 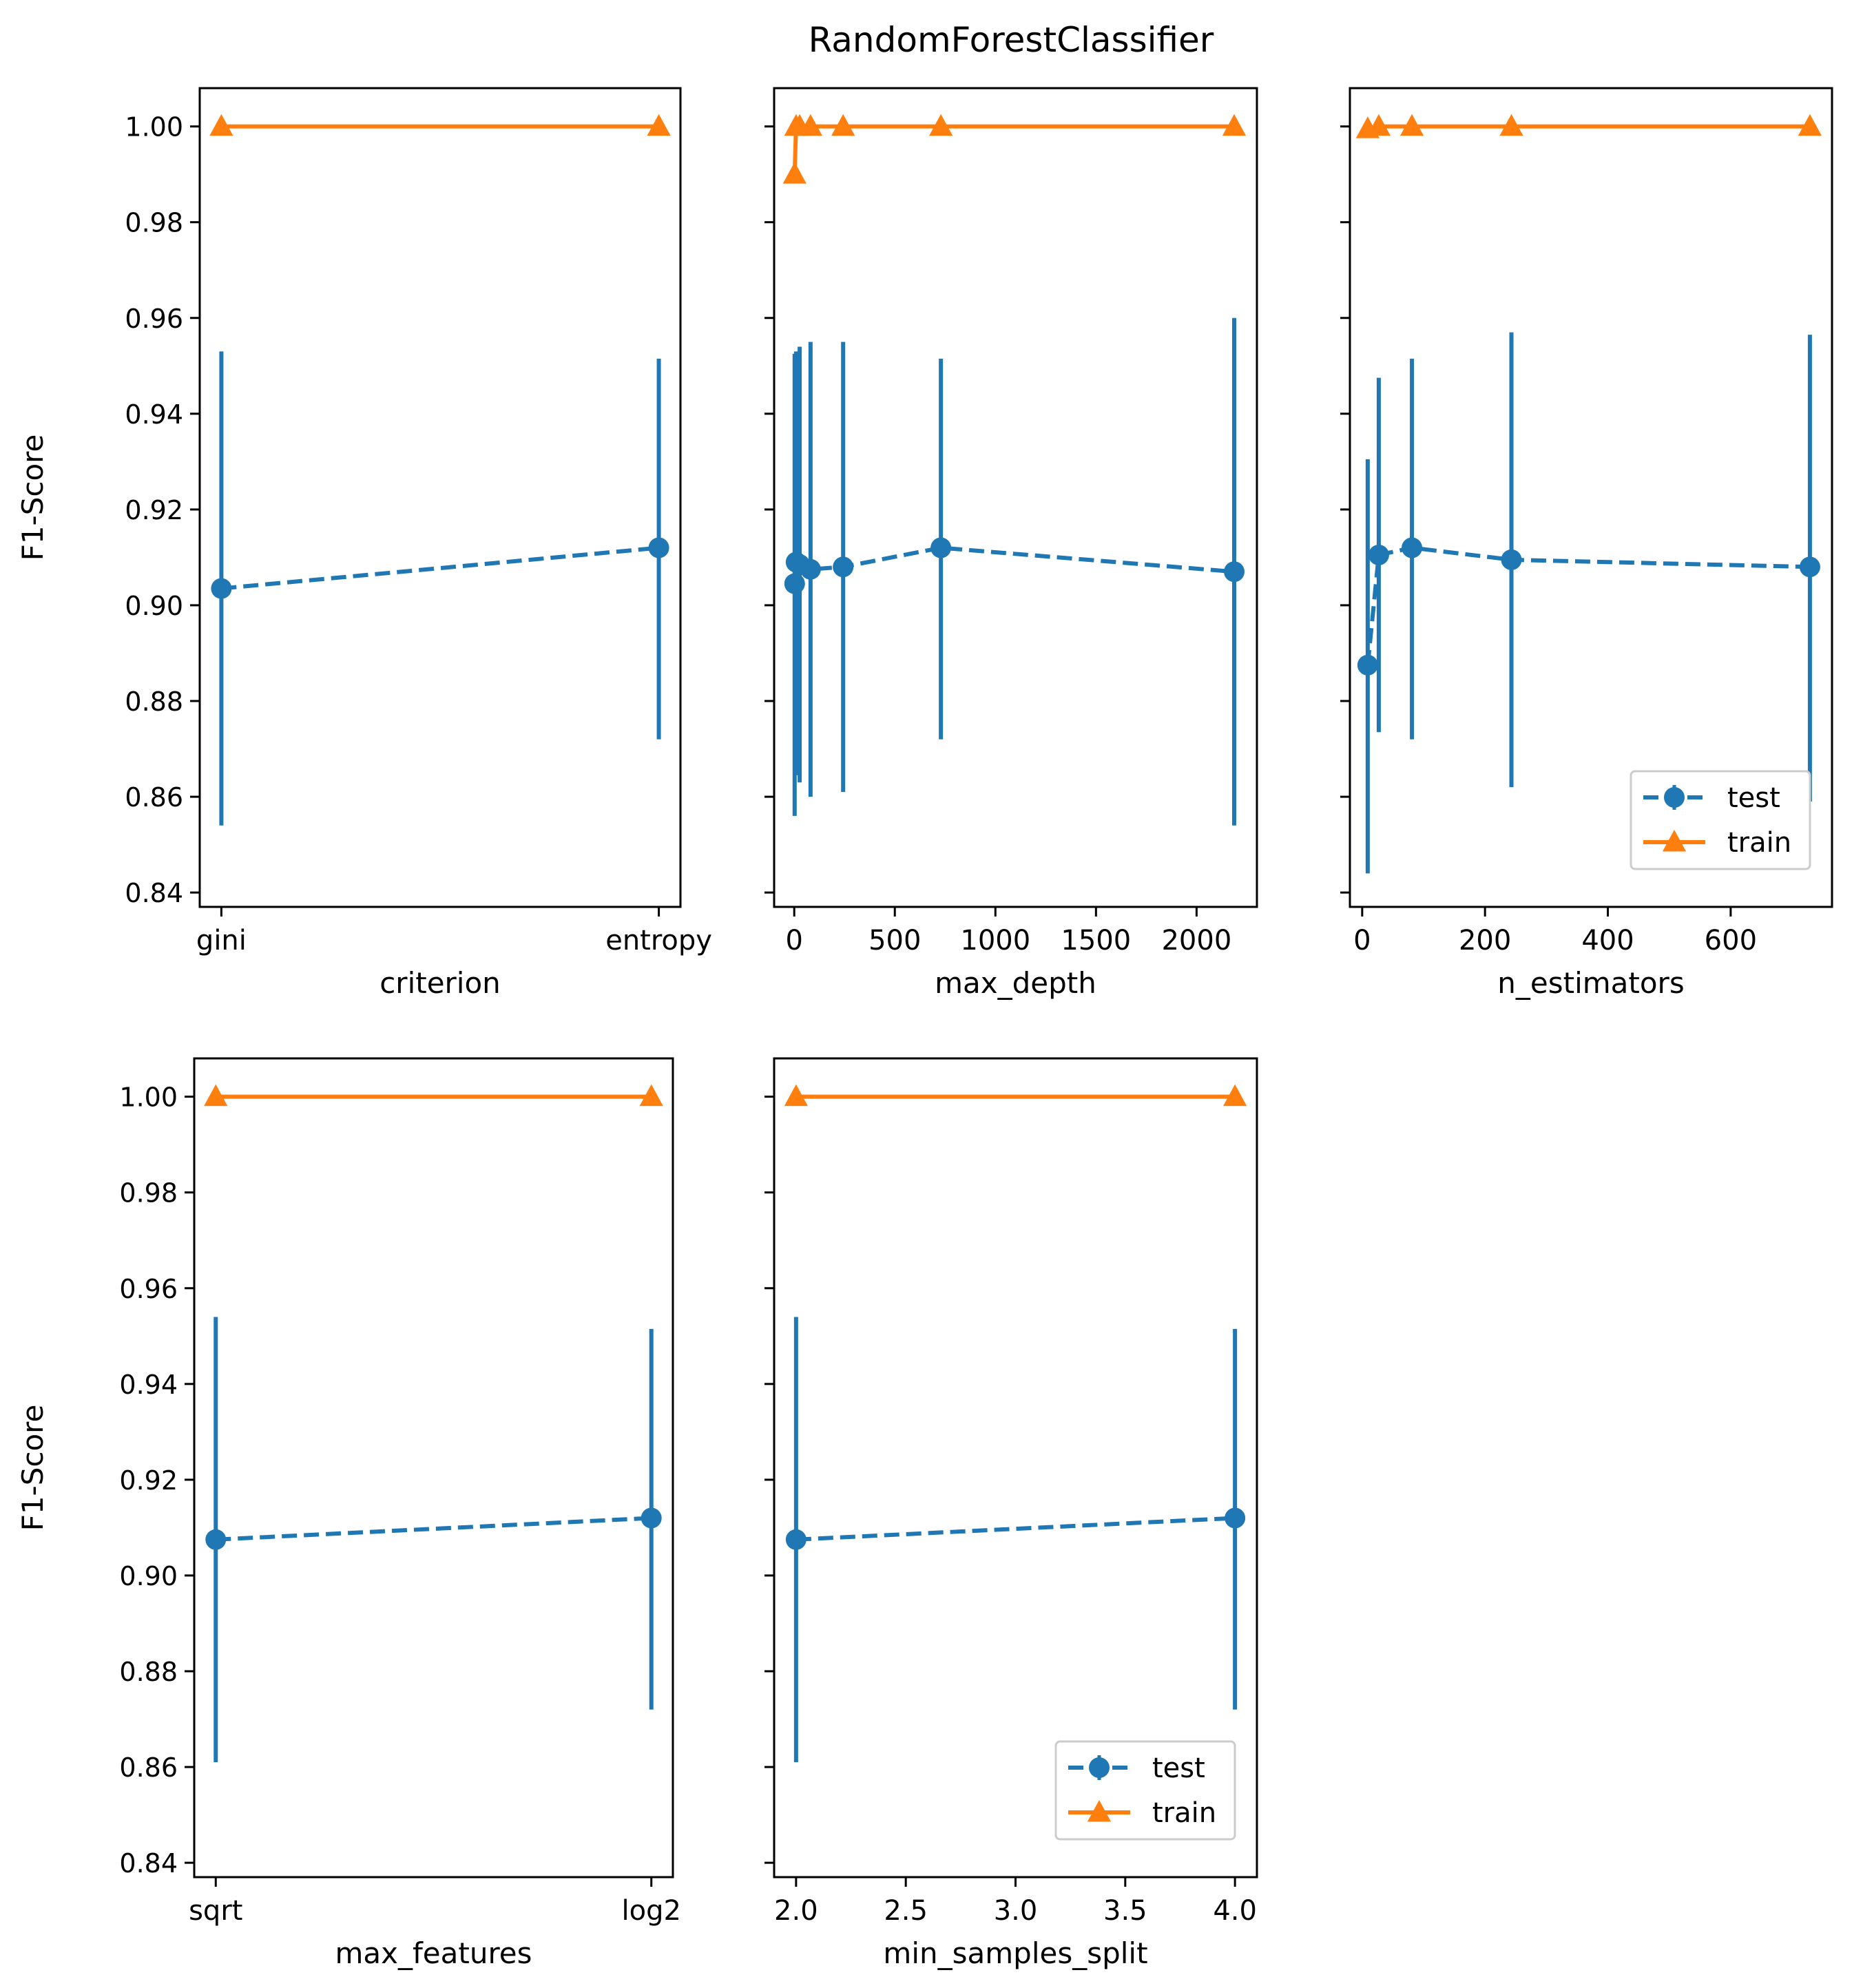 What do you see at coordinates (894, 940) in the screenshot?
I see `x-tick-label: 500` at bounding box center [894, 940].